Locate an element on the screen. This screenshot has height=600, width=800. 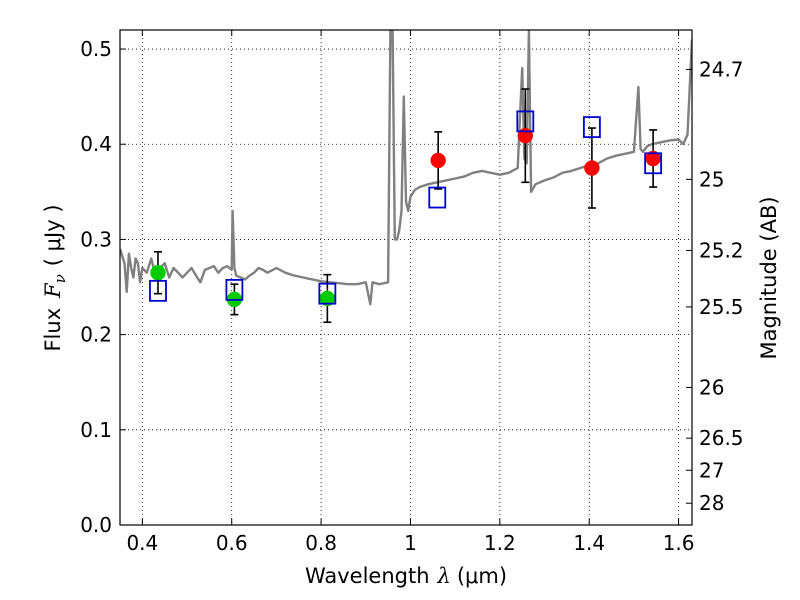
y-tick-label: 0.3 is located at coordinates (96, 239).